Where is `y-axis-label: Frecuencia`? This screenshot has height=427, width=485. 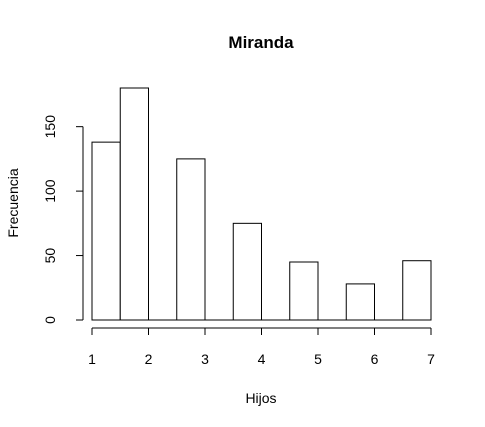 y-axis-label: Frecuencia is located at coordinates (13, 202).